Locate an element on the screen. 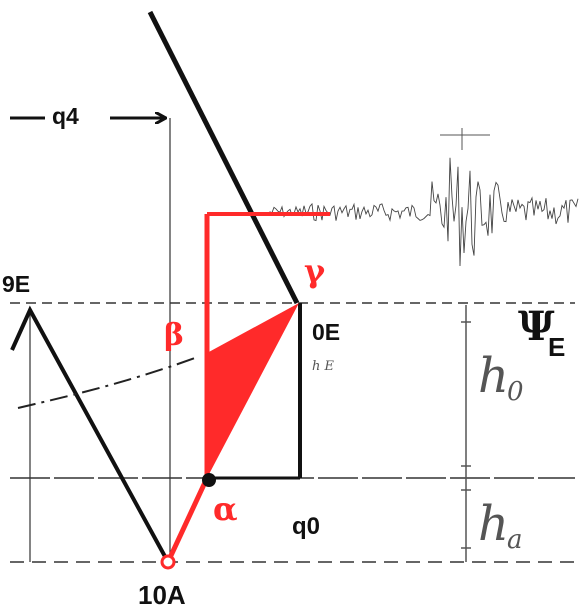  red-line-to-10a is located at coordinates (187, 520).